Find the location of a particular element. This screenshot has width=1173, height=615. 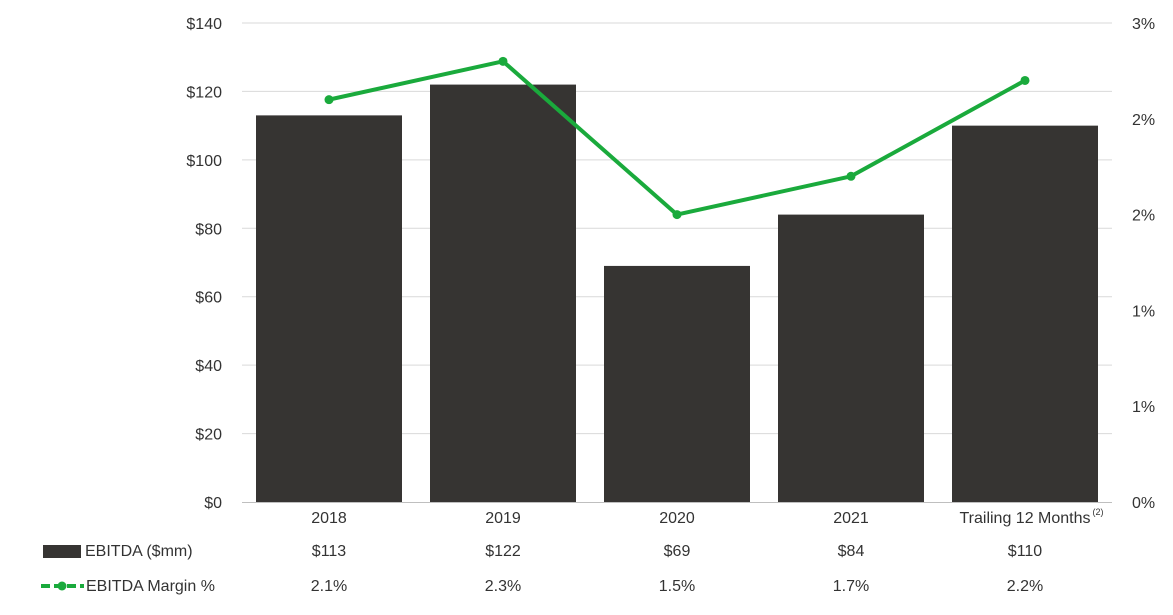

left-tick-label: $20 is located at coordinates (208, 435).